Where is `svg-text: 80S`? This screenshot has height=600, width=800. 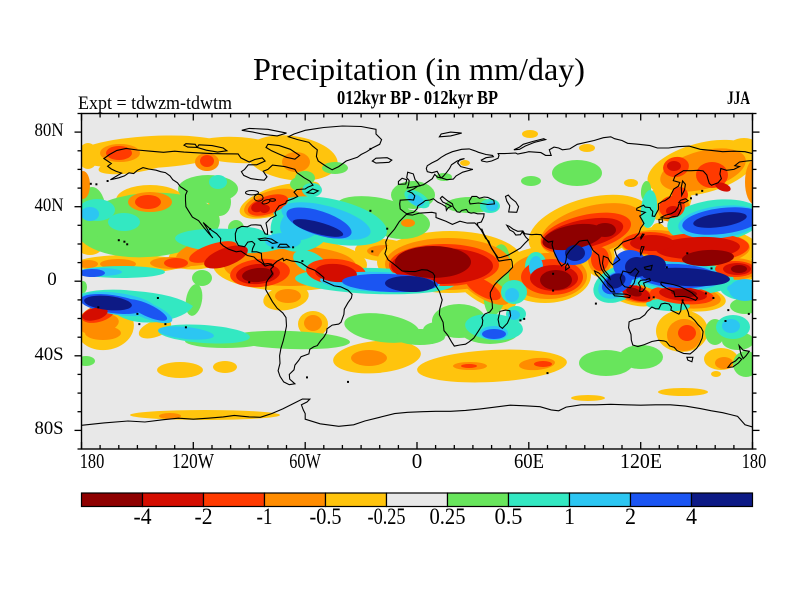 svg-text: 80S is located at coordinates (49, 428).